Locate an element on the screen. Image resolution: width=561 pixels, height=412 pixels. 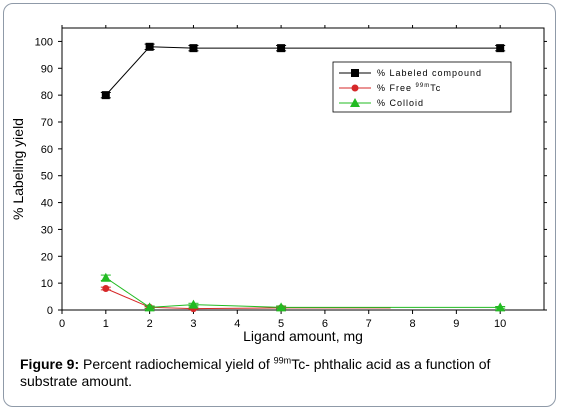
caption-text-before: Percent radiochemical yield of is located at coordinates (176, 364).